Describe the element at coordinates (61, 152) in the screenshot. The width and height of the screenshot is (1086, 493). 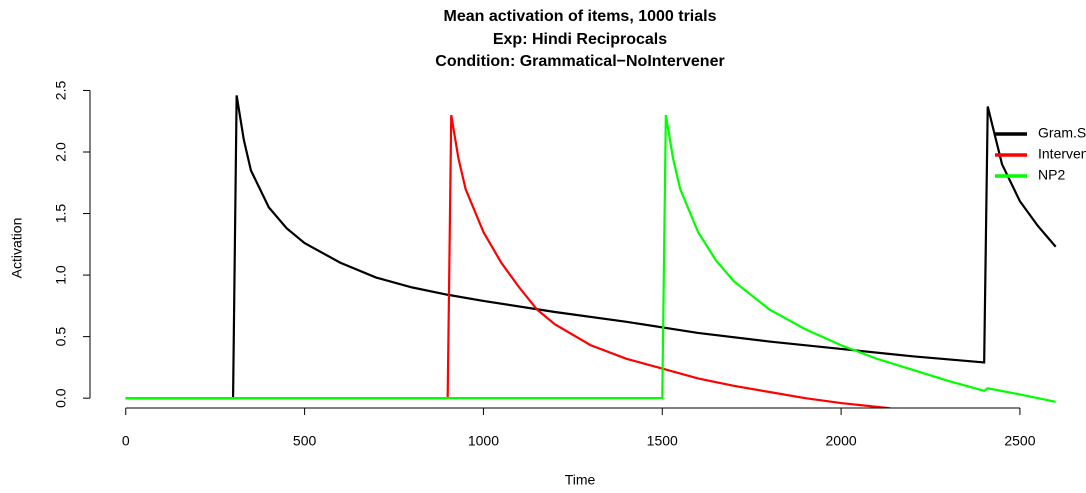
I see `y-tick-label: 2.0` at that location.